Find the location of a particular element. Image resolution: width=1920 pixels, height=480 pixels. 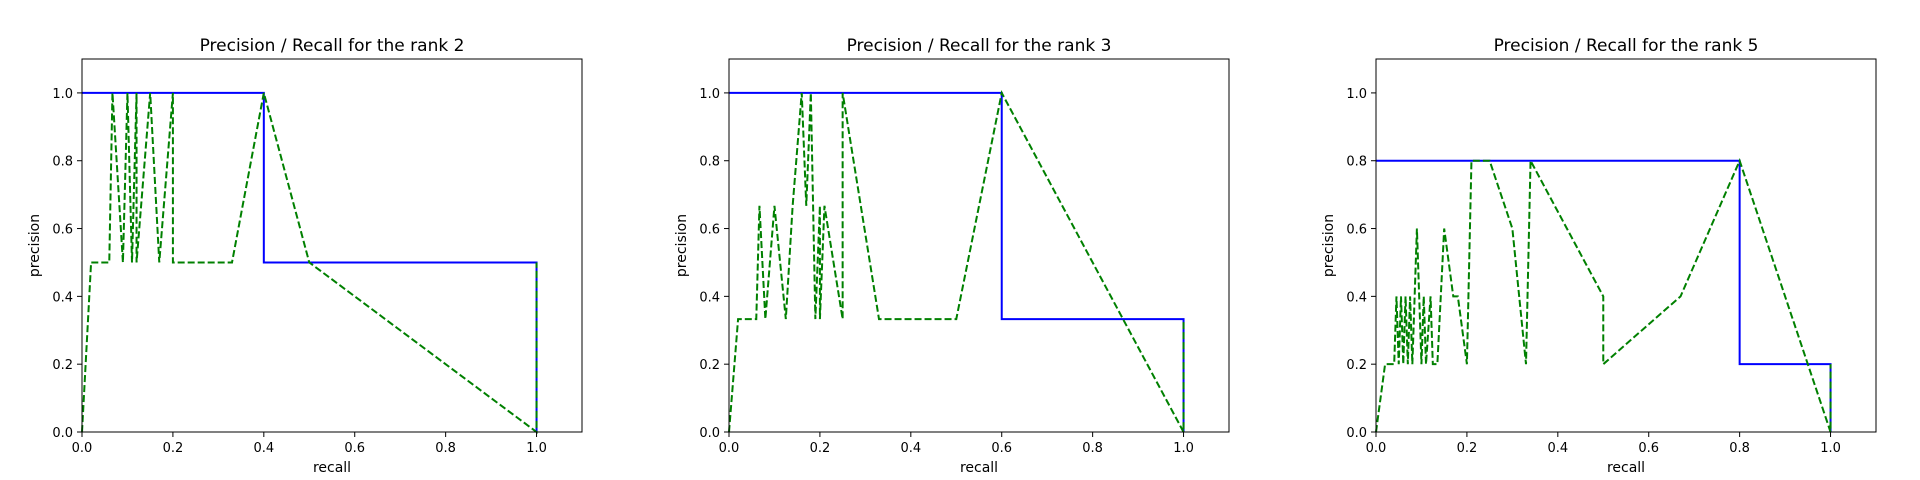

chart-title: Precision / Recall for the rank 3 is located at coordinates (979, 46).